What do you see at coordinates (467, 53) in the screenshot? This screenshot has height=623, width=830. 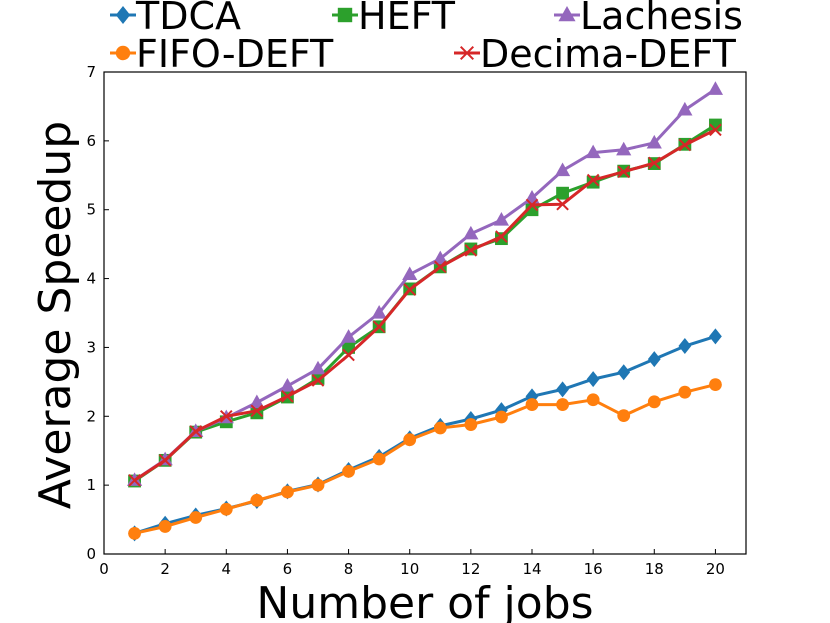 I see `legend-marker-decima-deft` at bounding box center [467, 53].